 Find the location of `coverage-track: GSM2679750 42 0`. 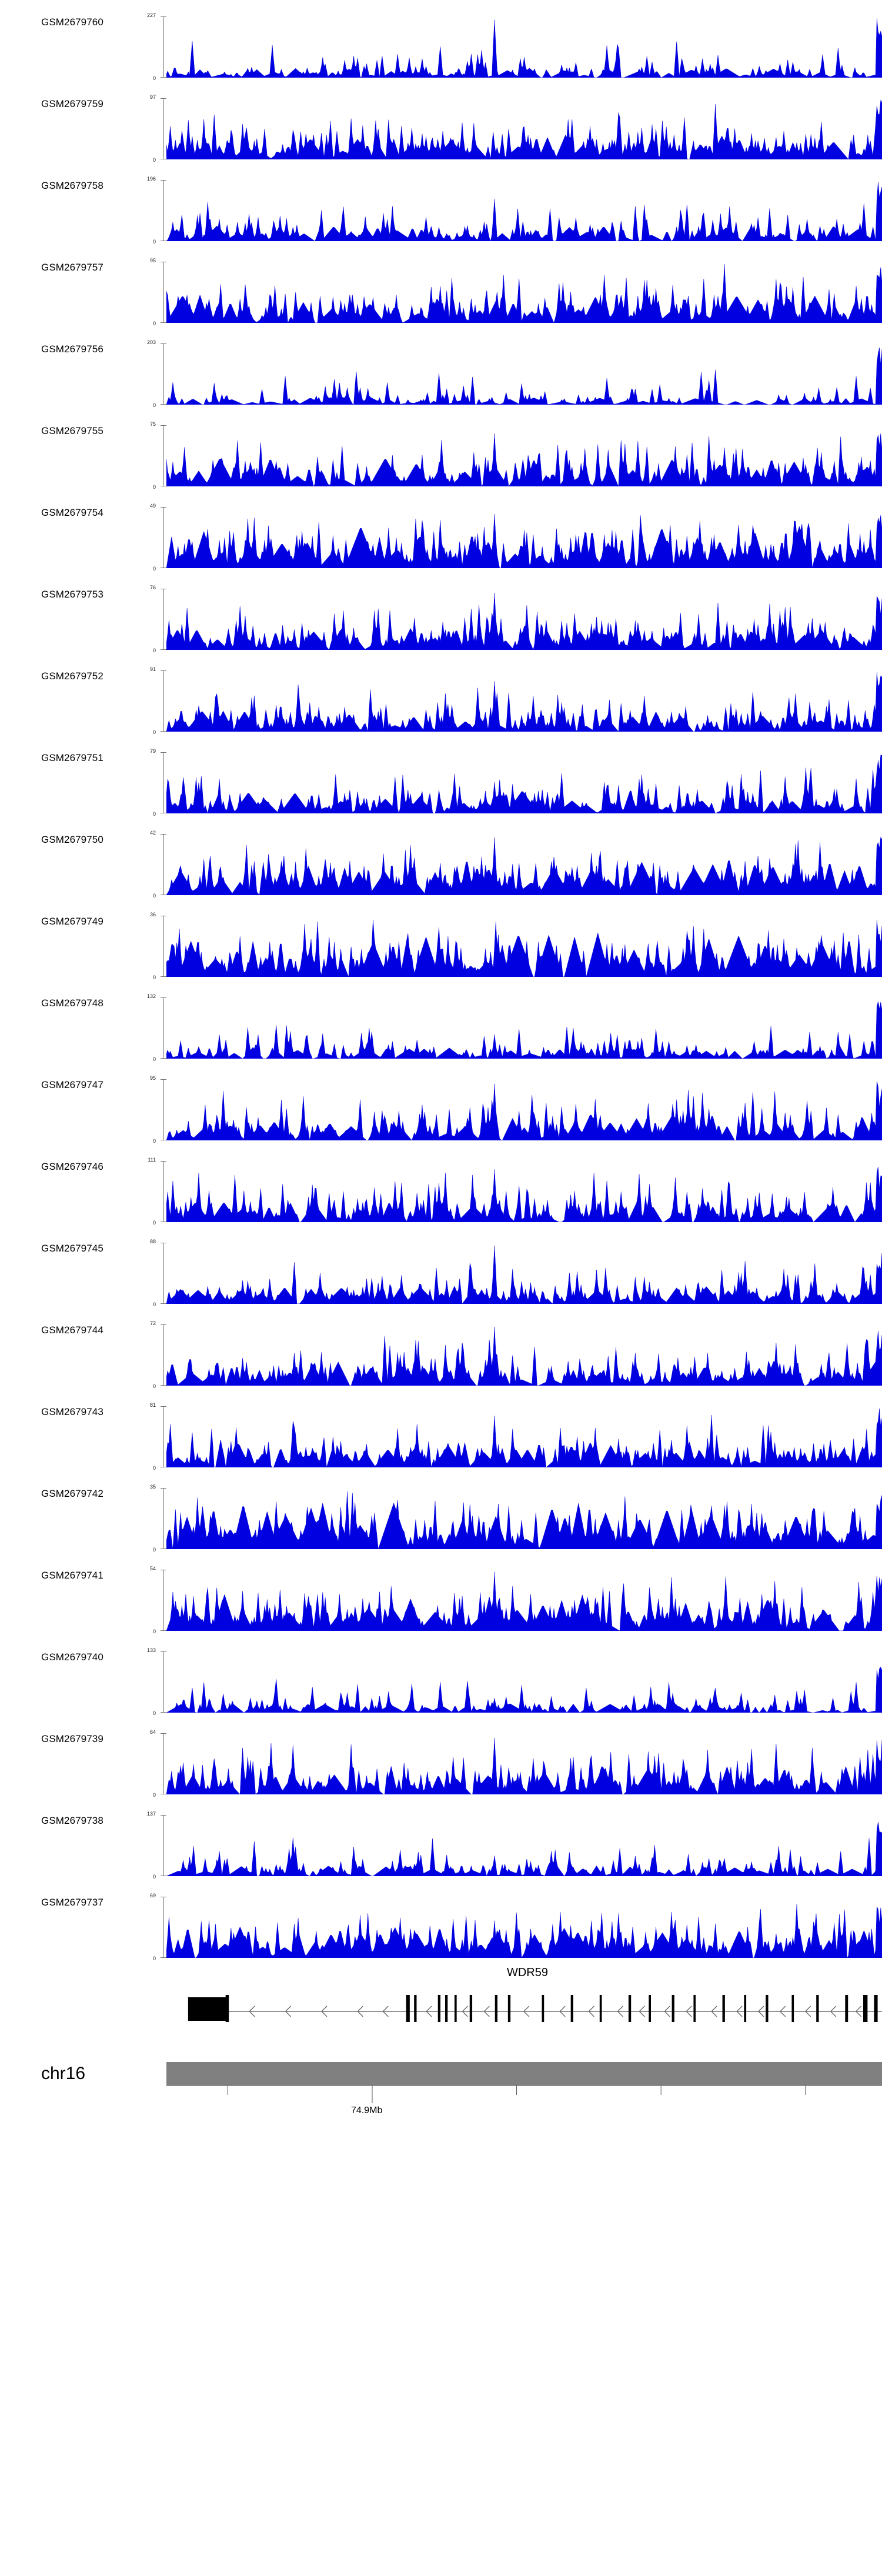

coverage-track: GSM2679750 42 0 is located at coordinates (441, 858).